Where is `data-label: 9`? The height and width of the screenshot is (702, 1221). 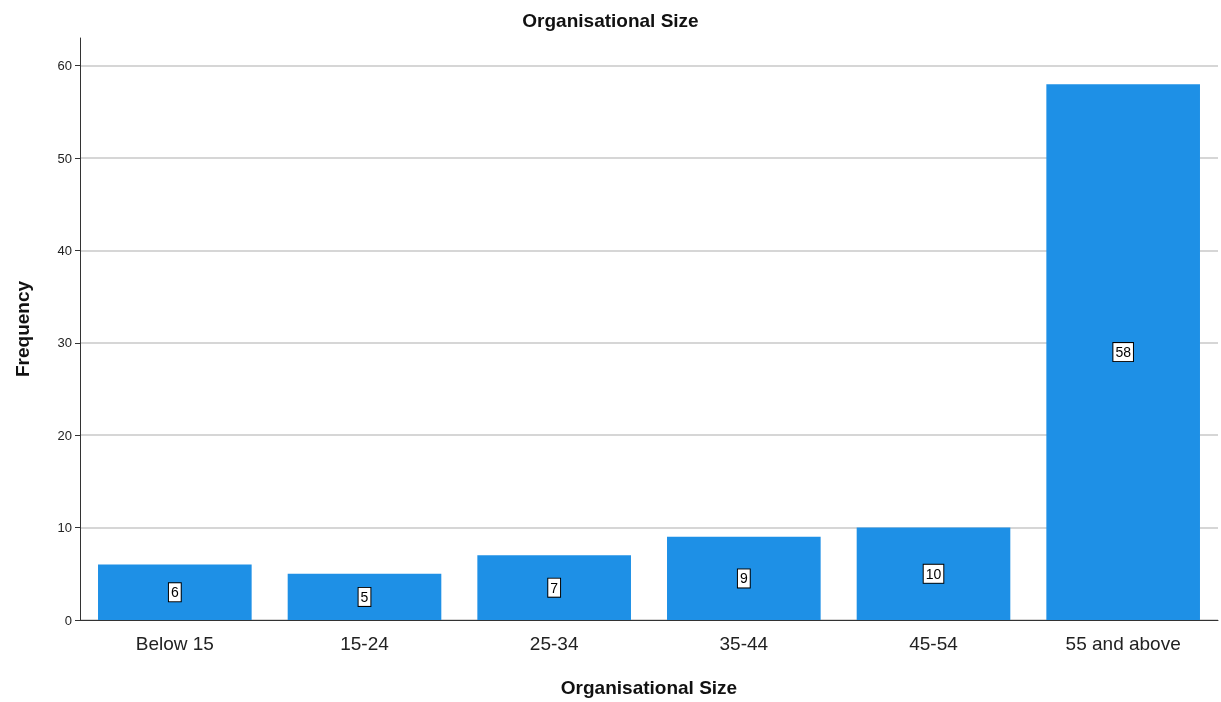
data-label: 9 is located at coordinates (743, 578).